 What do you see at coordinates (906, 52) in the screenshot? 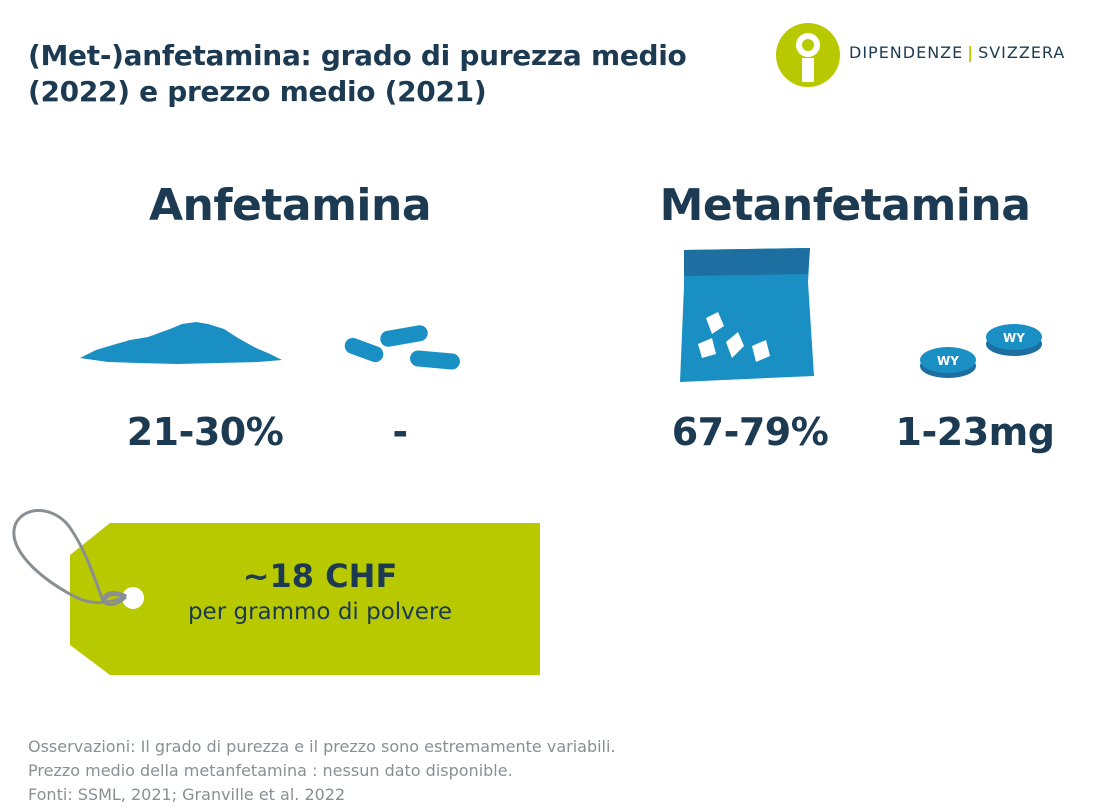
I see `logo-text-left: DIPENDENZE` at bounding box center [906, 52].